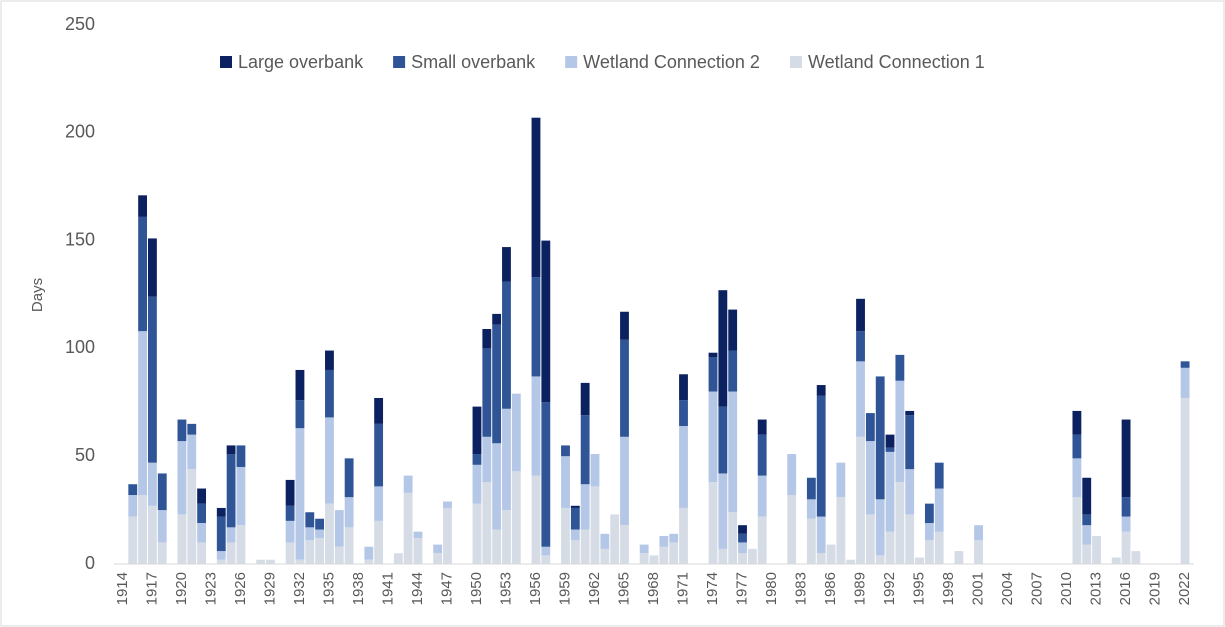  What do you see at coordinates (80, 347) in the screenshot?
I see `y-tick-label: 100` at bounding box center [80, 347].